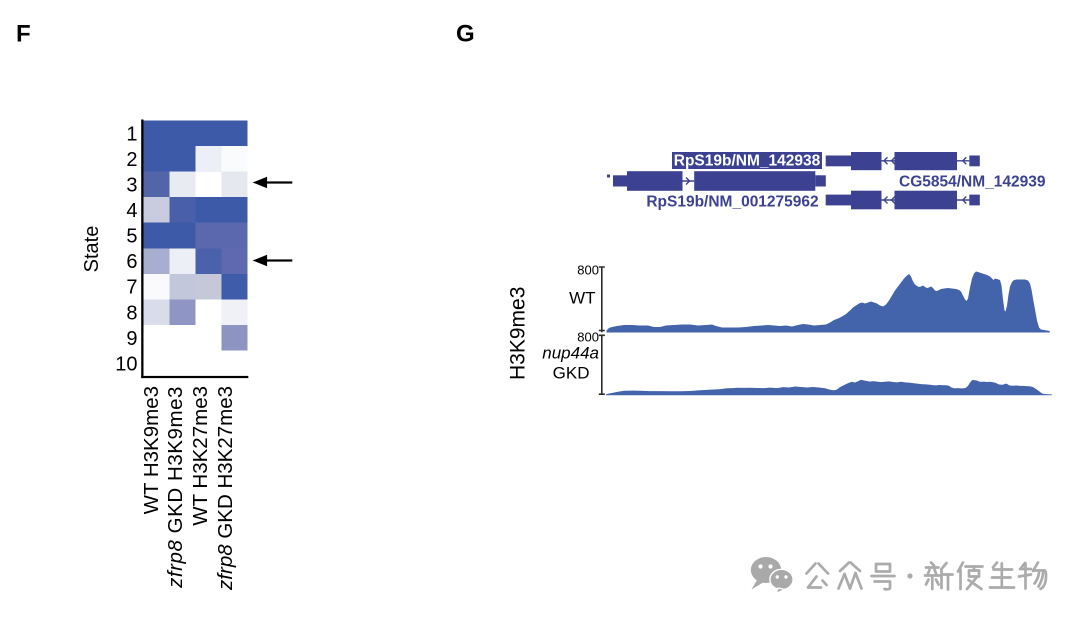  What do you see at coordinates (200, 456) in the screenshot?
I see `svg-text: WT H3K27me3` at bounding box center [200, 456].